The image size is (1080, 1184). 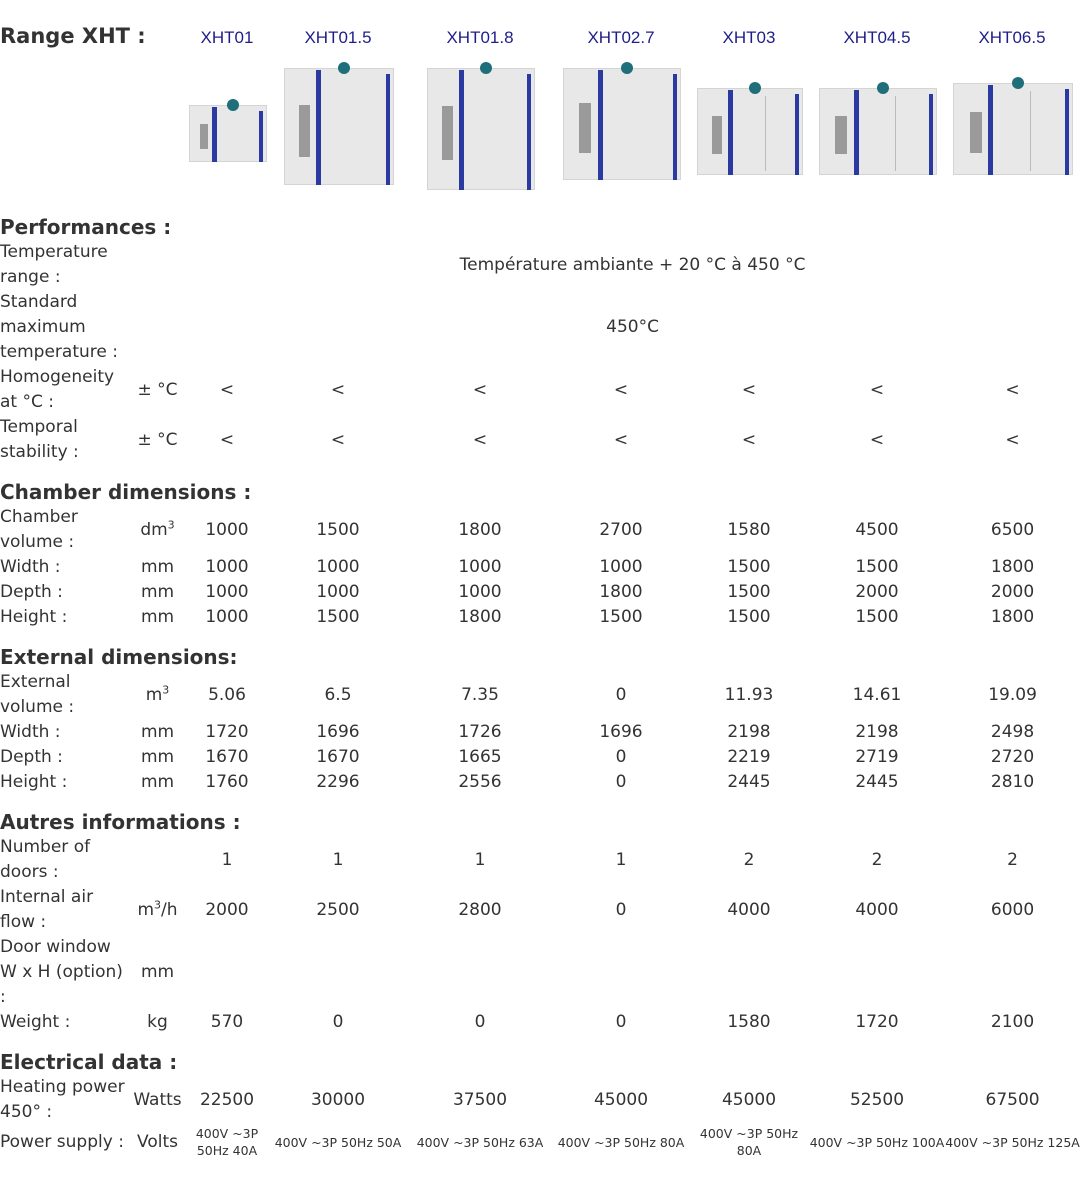 What do you see at coordinates (621, 529) in the screenshot?
I see `cell-value: 2700` at bounding box center [621, 529].